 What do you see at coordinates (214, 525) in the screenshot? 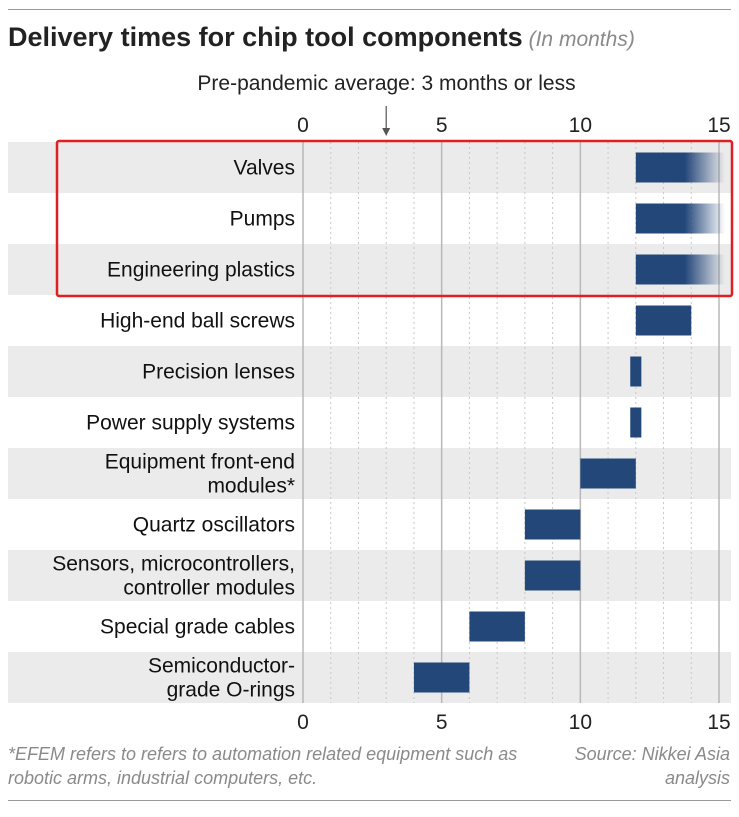
I see `category-label: Quartz oscillators` at bounding box center [214, 525].